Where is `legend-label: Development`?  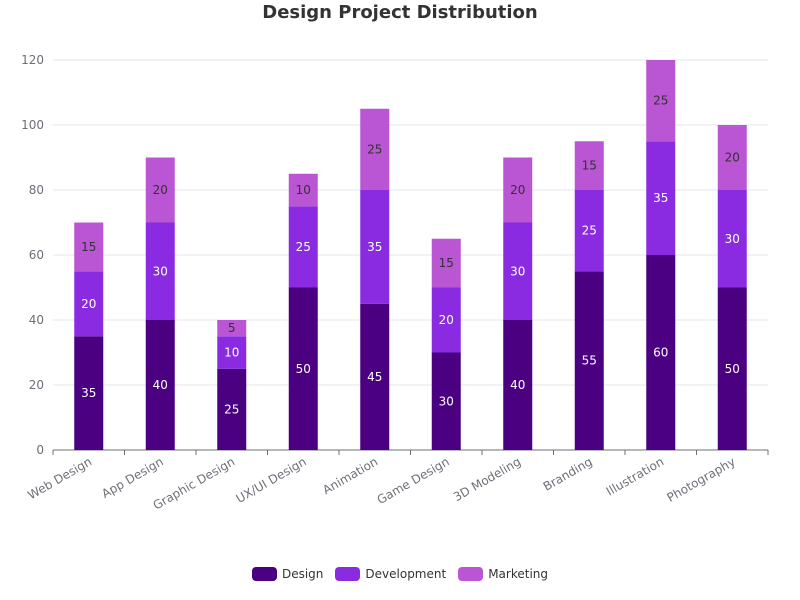 legend-label: Development is located at coordinates (406, 574).